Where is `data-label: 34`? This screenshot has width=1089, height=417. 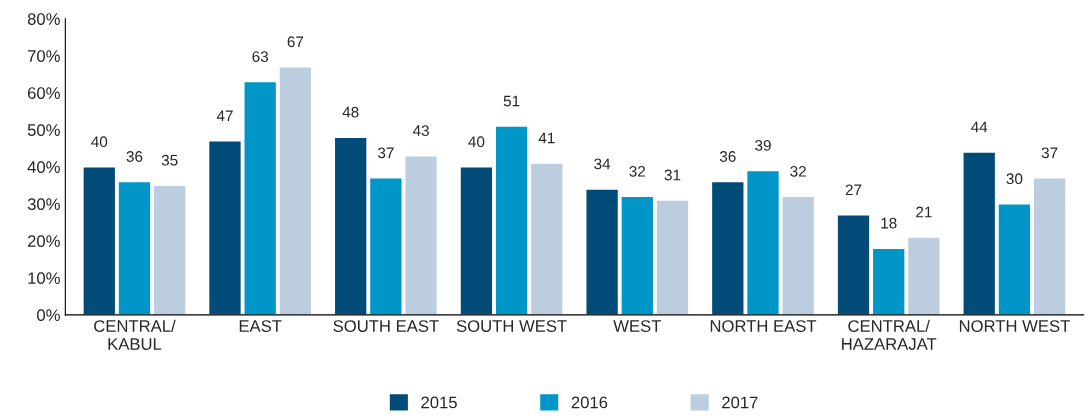
data-label: 34 is located at coordinates (602, 164).